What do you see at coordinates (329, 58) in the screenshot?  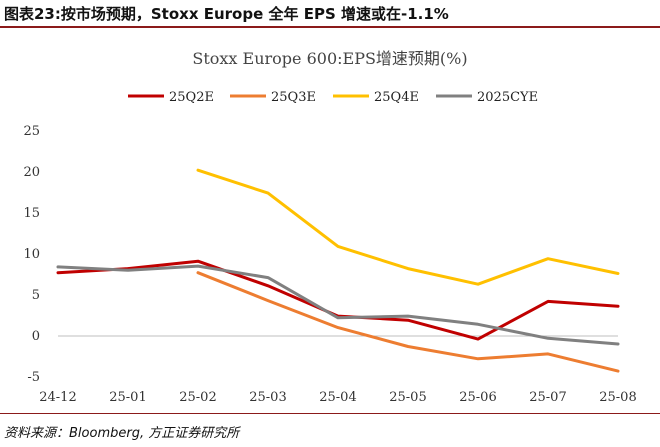 I see `chart-title: Stoxx Europe 600:EPS增速预期(%)` at bounding box center [329, 58].